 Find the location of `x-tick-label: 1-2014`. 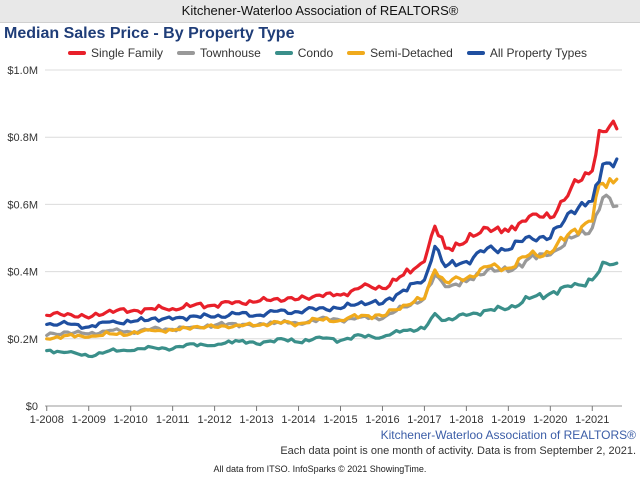

x-tick-label: 1-2014 is located at coordinates (298, 420).